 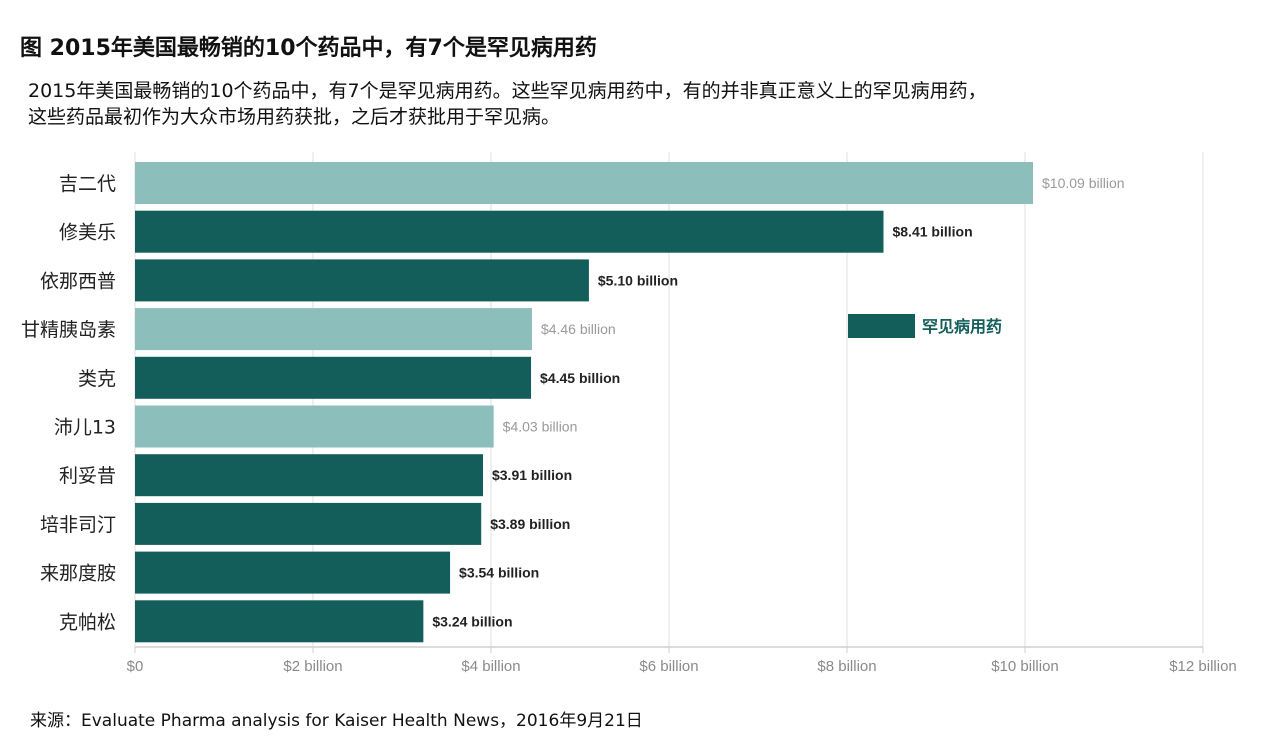 What do you see at coordinates (846, 666) in the screenshot?
I see `x-tick-label: $8 billion` at bounding box center [846, 666].